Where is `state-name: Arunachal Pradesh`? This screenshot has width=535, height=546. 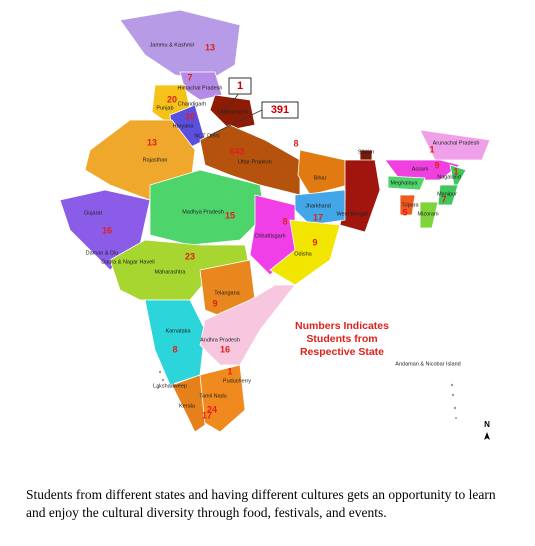
state-name: Arunachal Pradesh is located at coordinates (456, 143).